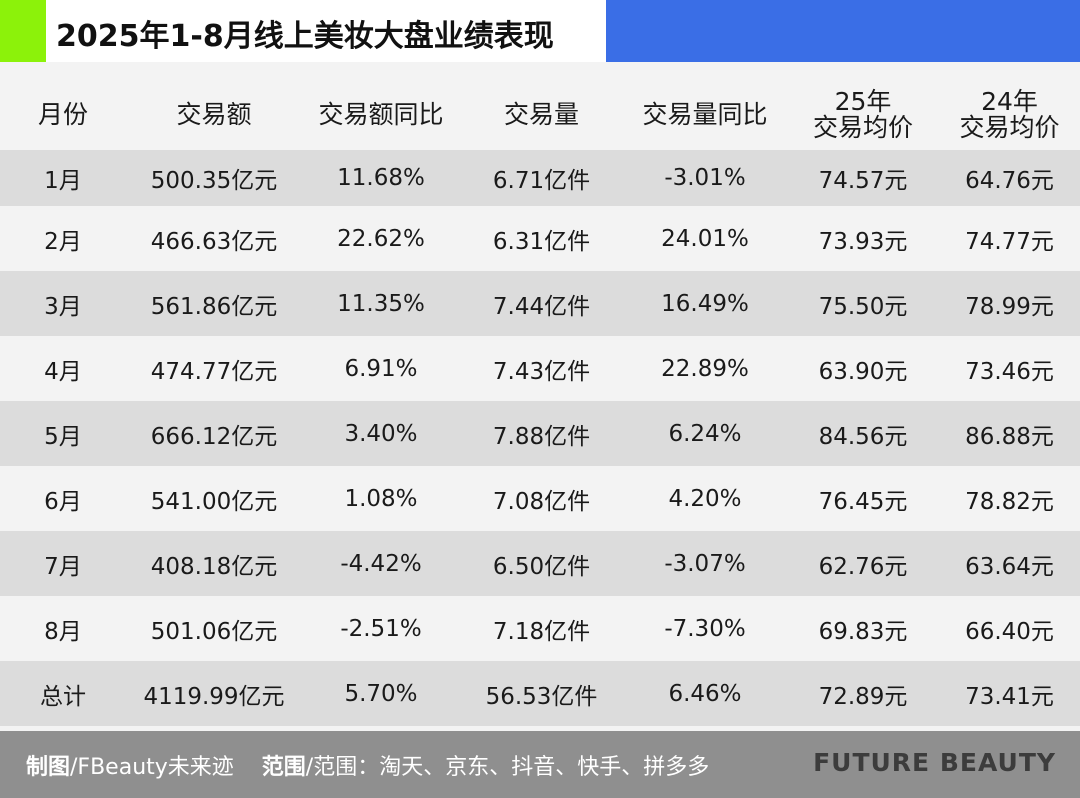 The image size is (1080, 798). Describe the element at coordinates (705, 115) in the screenshot. I see `header-volume-yoy: 交易量同比` at that location.